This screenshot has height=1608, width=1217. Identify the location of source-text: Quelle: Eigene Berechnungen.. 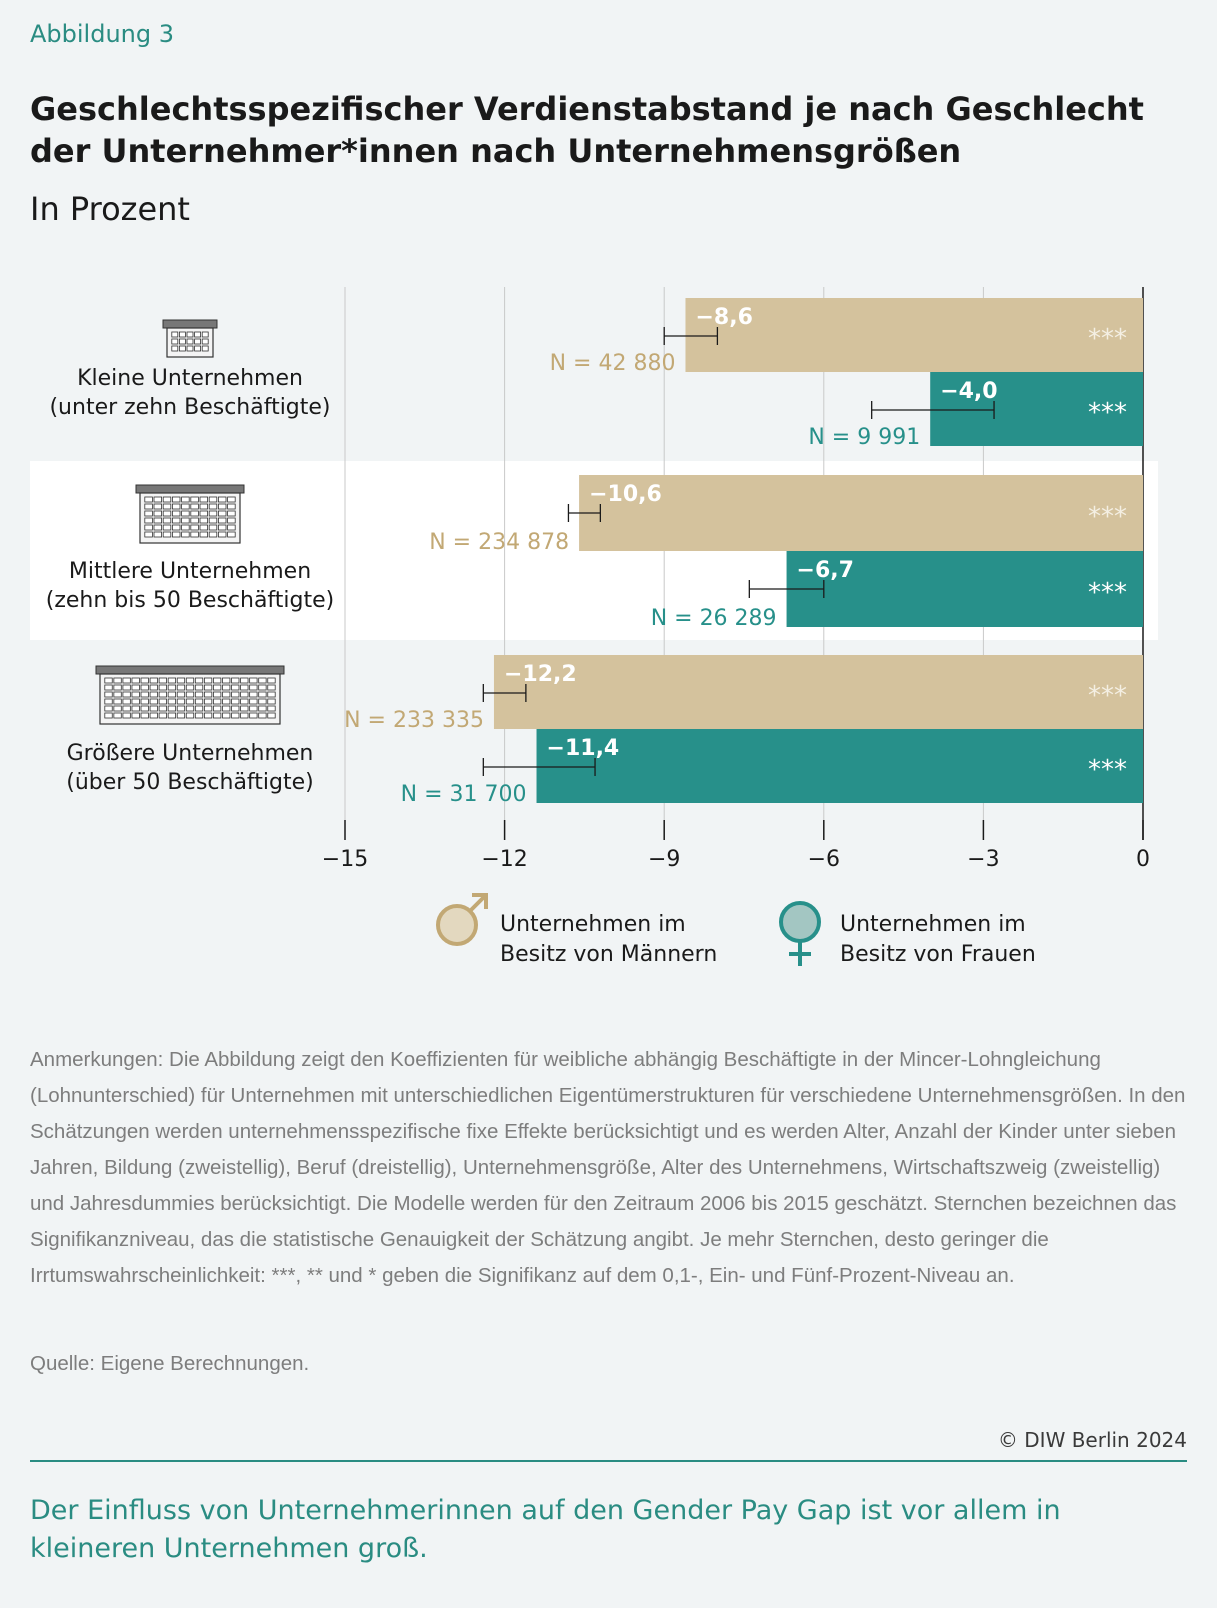
(170, 1363).